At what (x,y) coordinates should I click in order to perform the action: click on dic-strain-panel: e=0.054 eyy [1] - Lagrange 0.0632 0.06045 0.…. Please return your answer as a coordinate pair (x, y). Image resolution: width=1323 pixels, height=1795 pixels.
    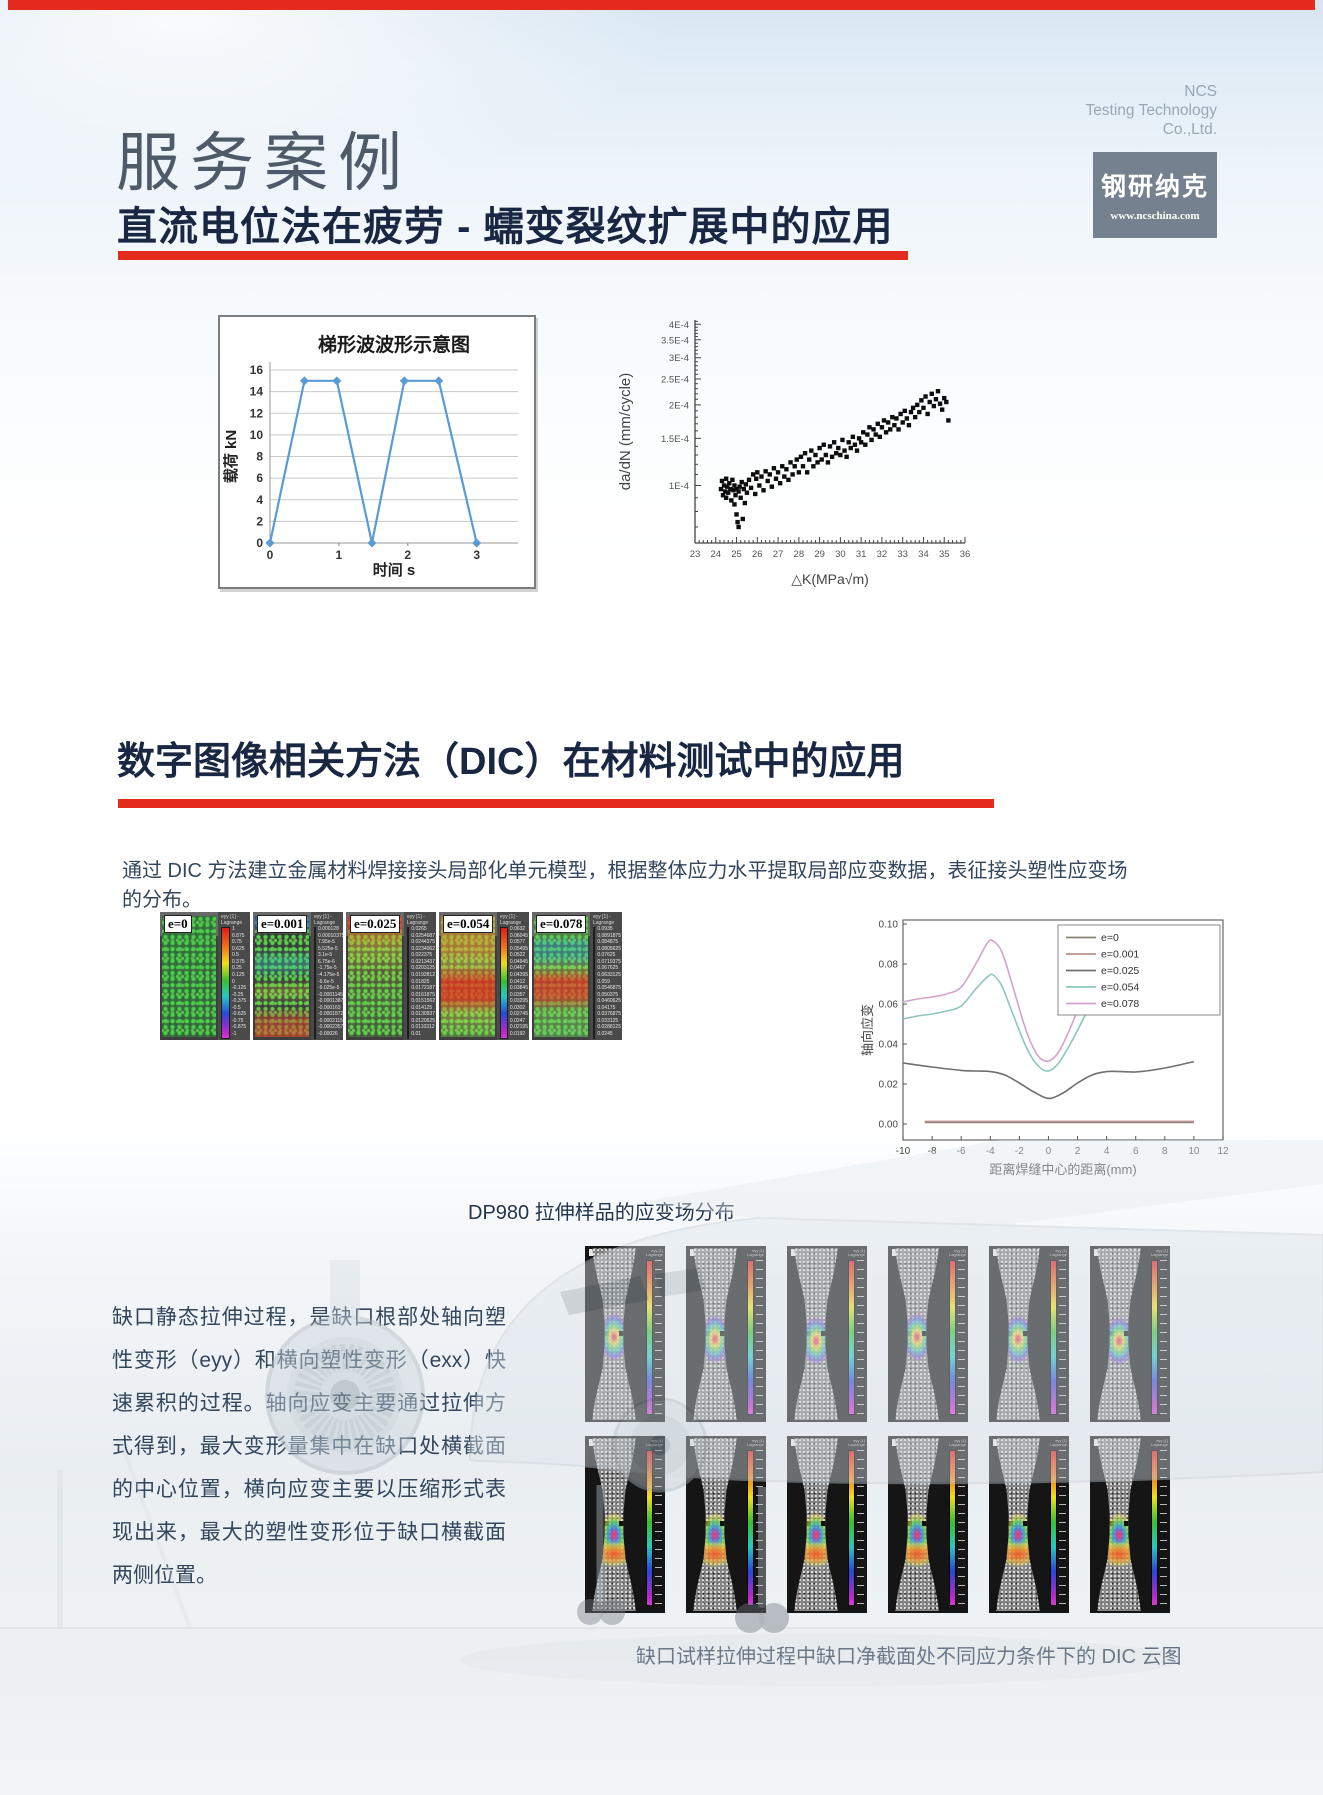
    Looking at the image, I should click on (484, 976).